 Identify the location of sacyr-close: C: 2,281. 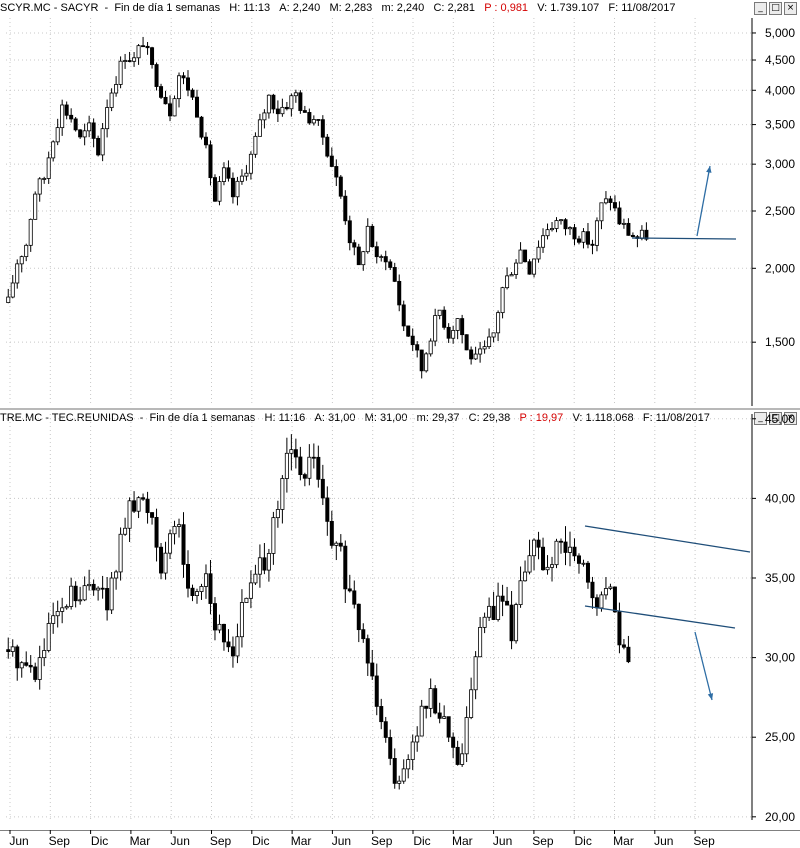
(454, 8).